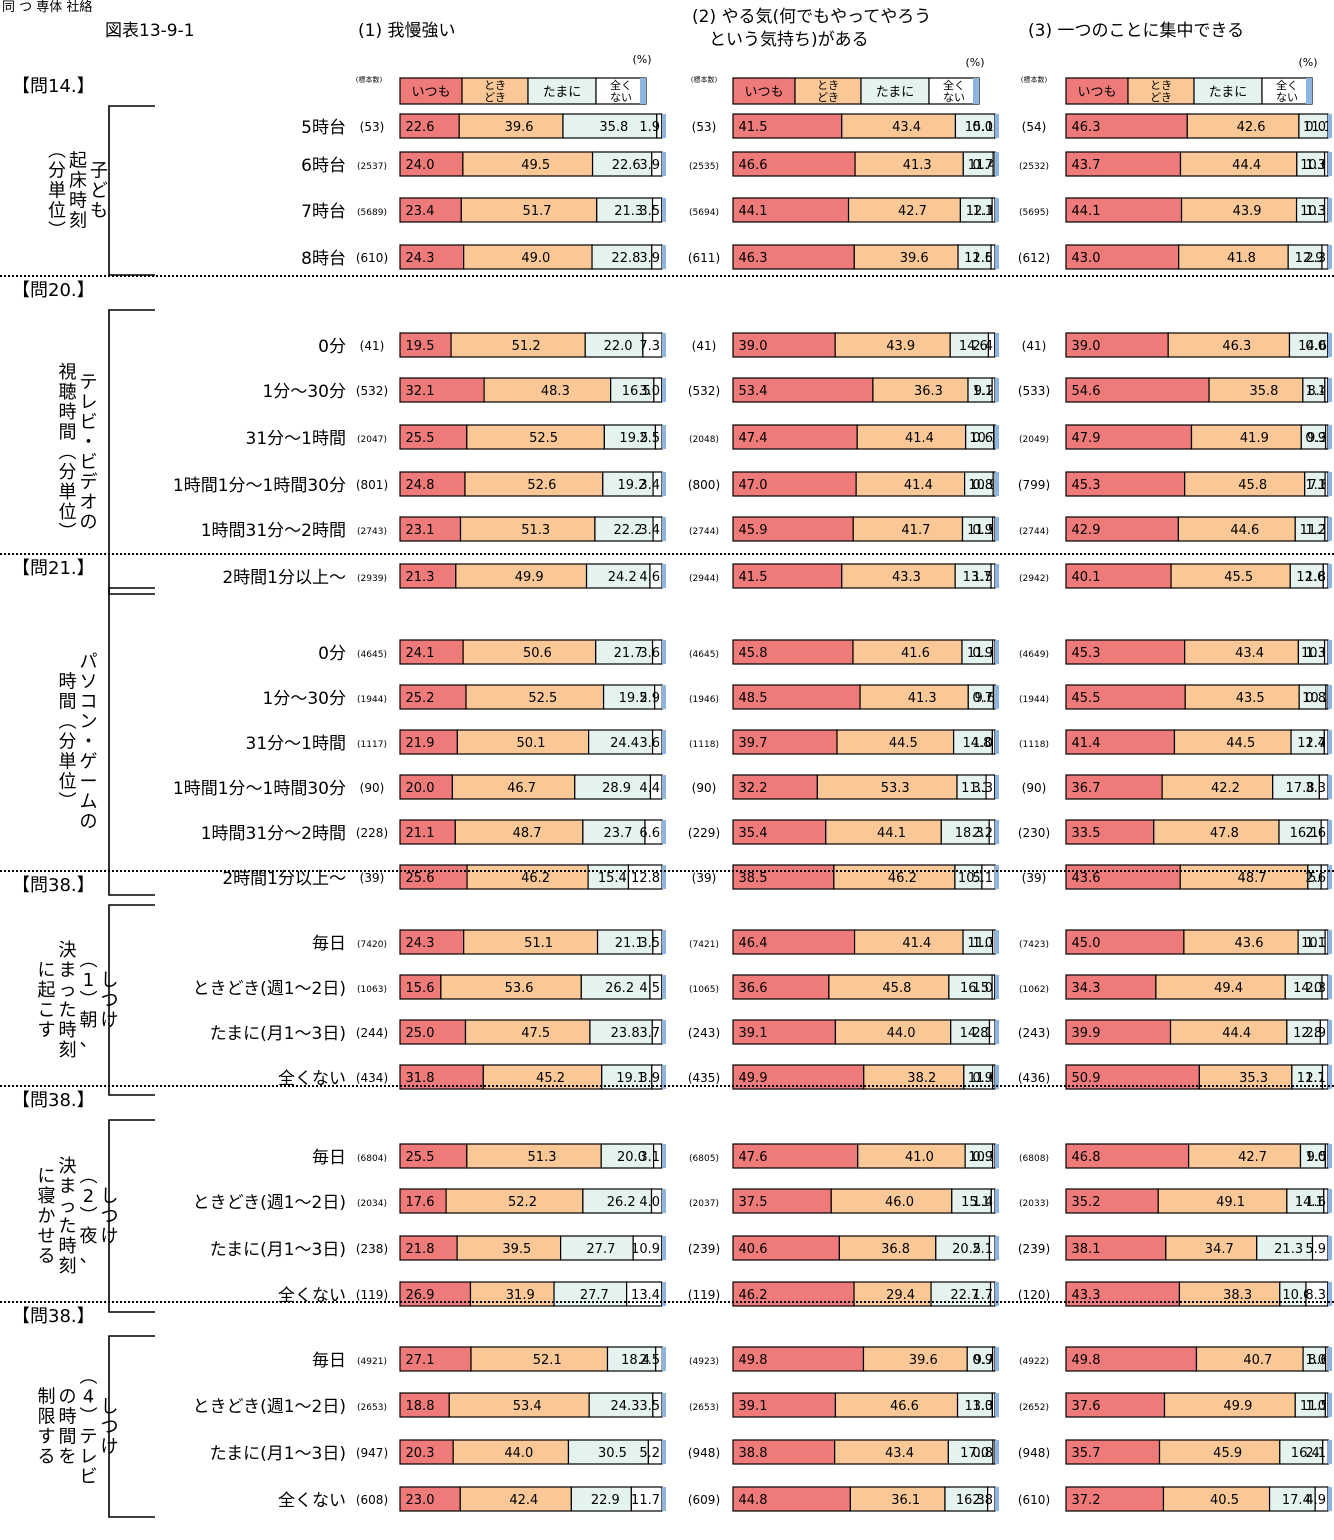  Describe the element at coordinates (89, 1417) in the screenshot. I see `group-label-char: ︶` at that location.